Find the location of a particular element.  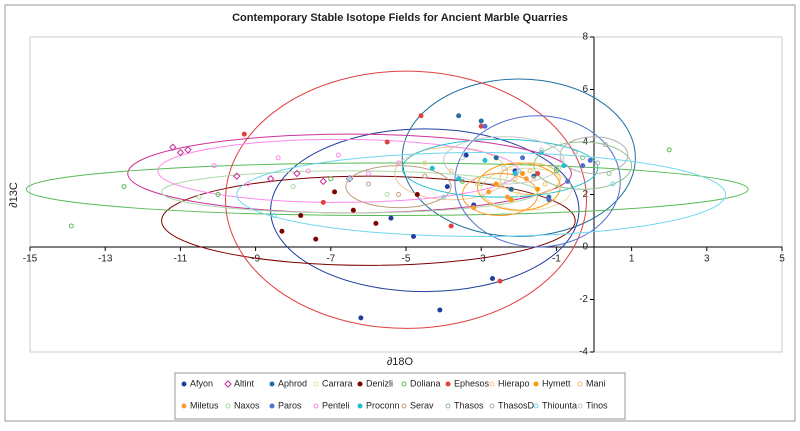

legend-label: Mani is located at coordinates (596, 383).